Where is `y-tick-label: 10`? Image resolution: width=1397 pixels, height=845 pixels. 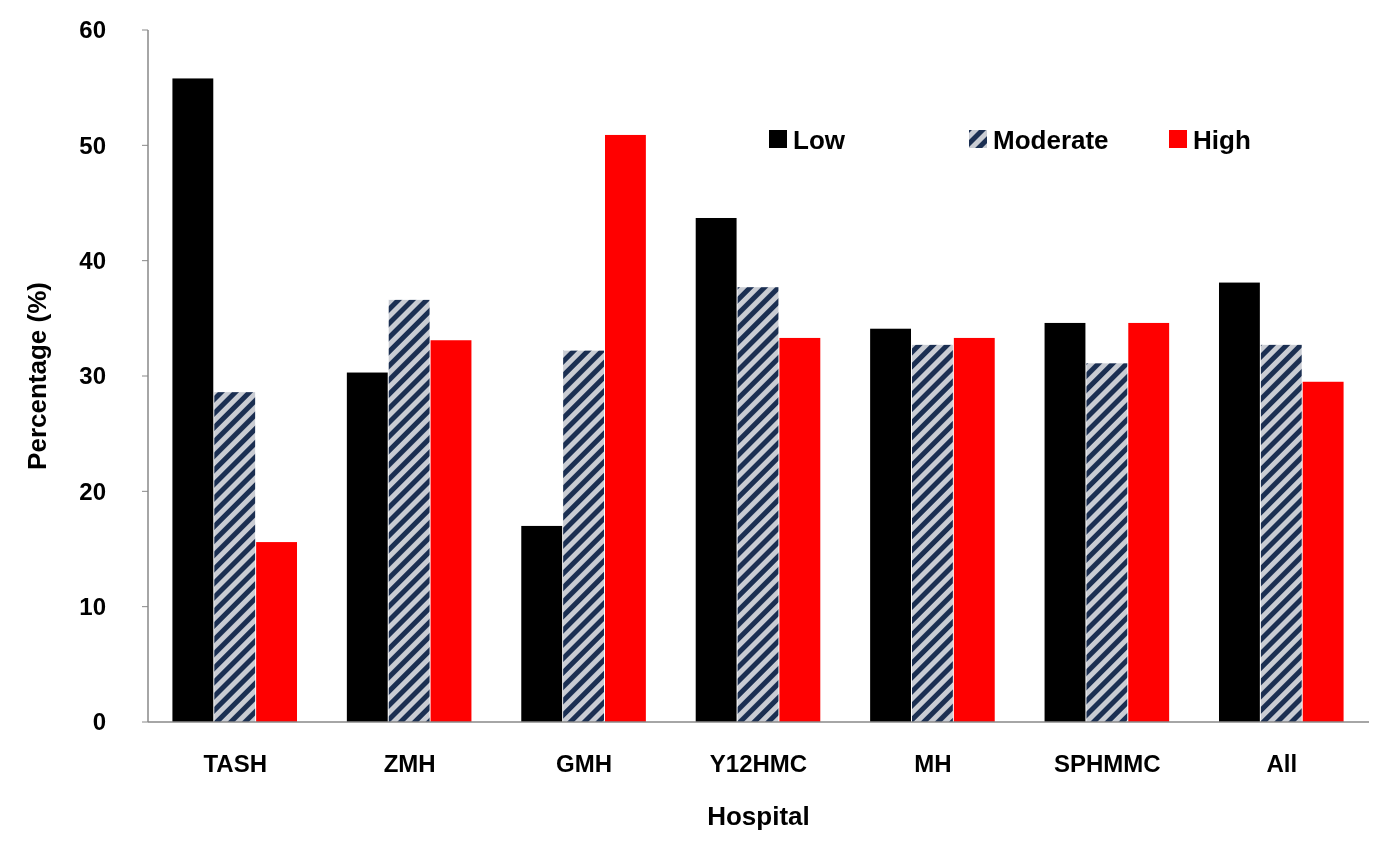 y-tick-label: 10 is located at coordinates (92, 607).